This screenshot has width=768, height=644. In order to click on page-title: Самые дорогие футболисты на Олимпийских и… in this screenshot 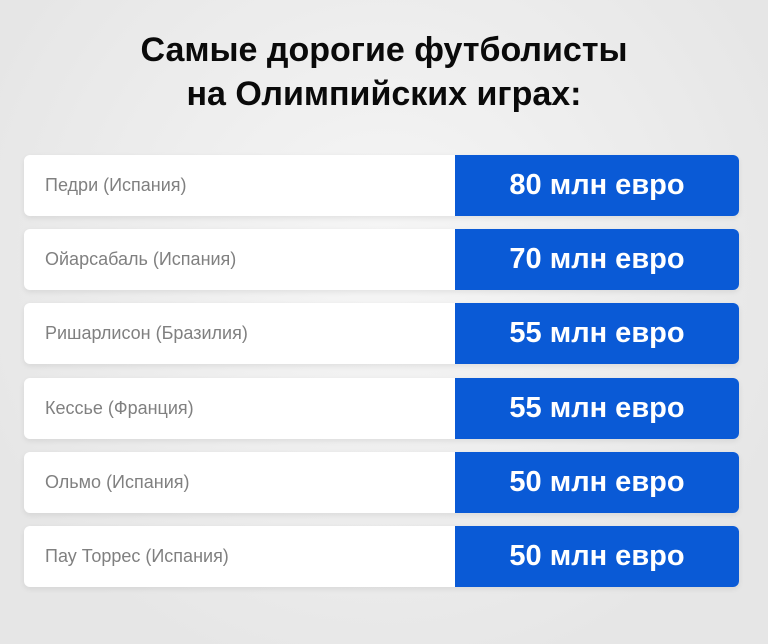, I will do `click(384, 72)`.